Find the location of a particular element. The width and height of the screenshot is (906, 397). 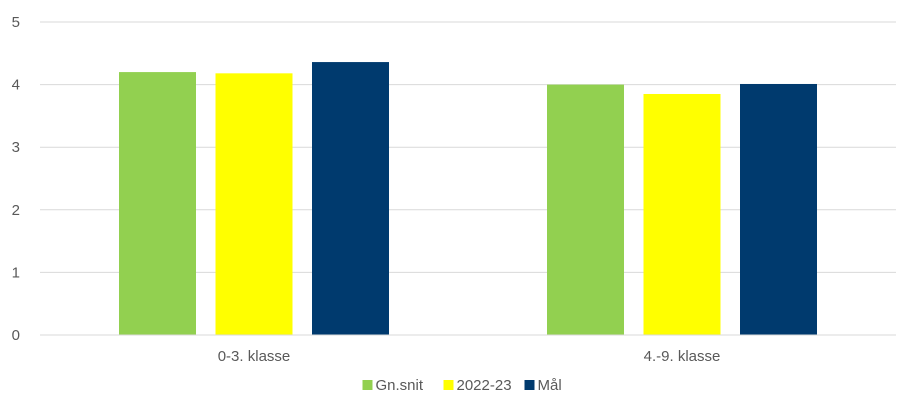

x-category-label: 0-3. klasse is located at coordinates (254, 356).